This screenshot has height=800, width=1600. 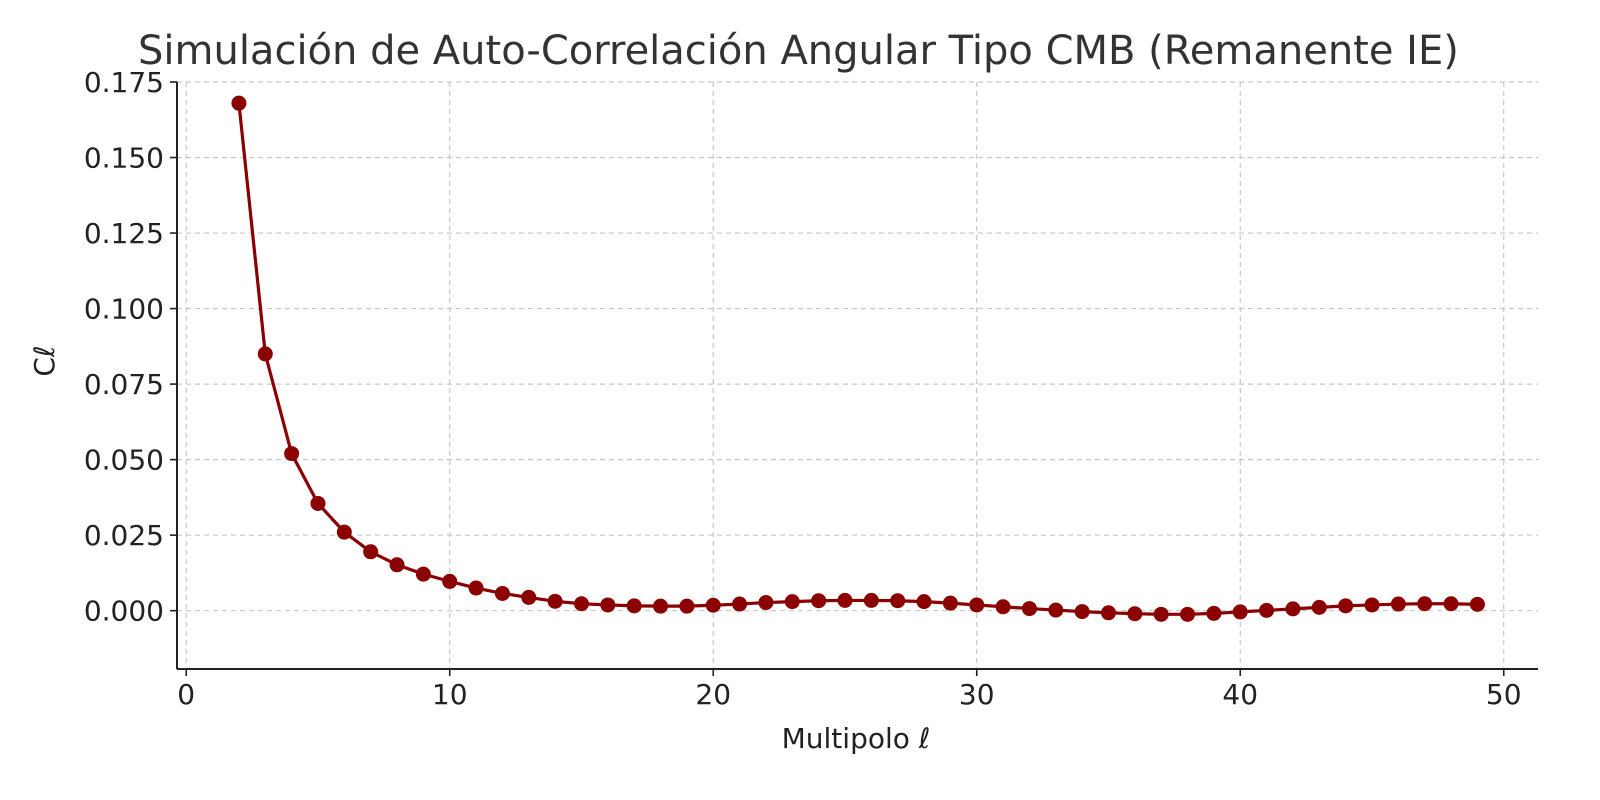 What do you see at coordinates (1504, 694) in the screenshot?
I see `x-tick-label: 50` at bounding box center [1504, 694].